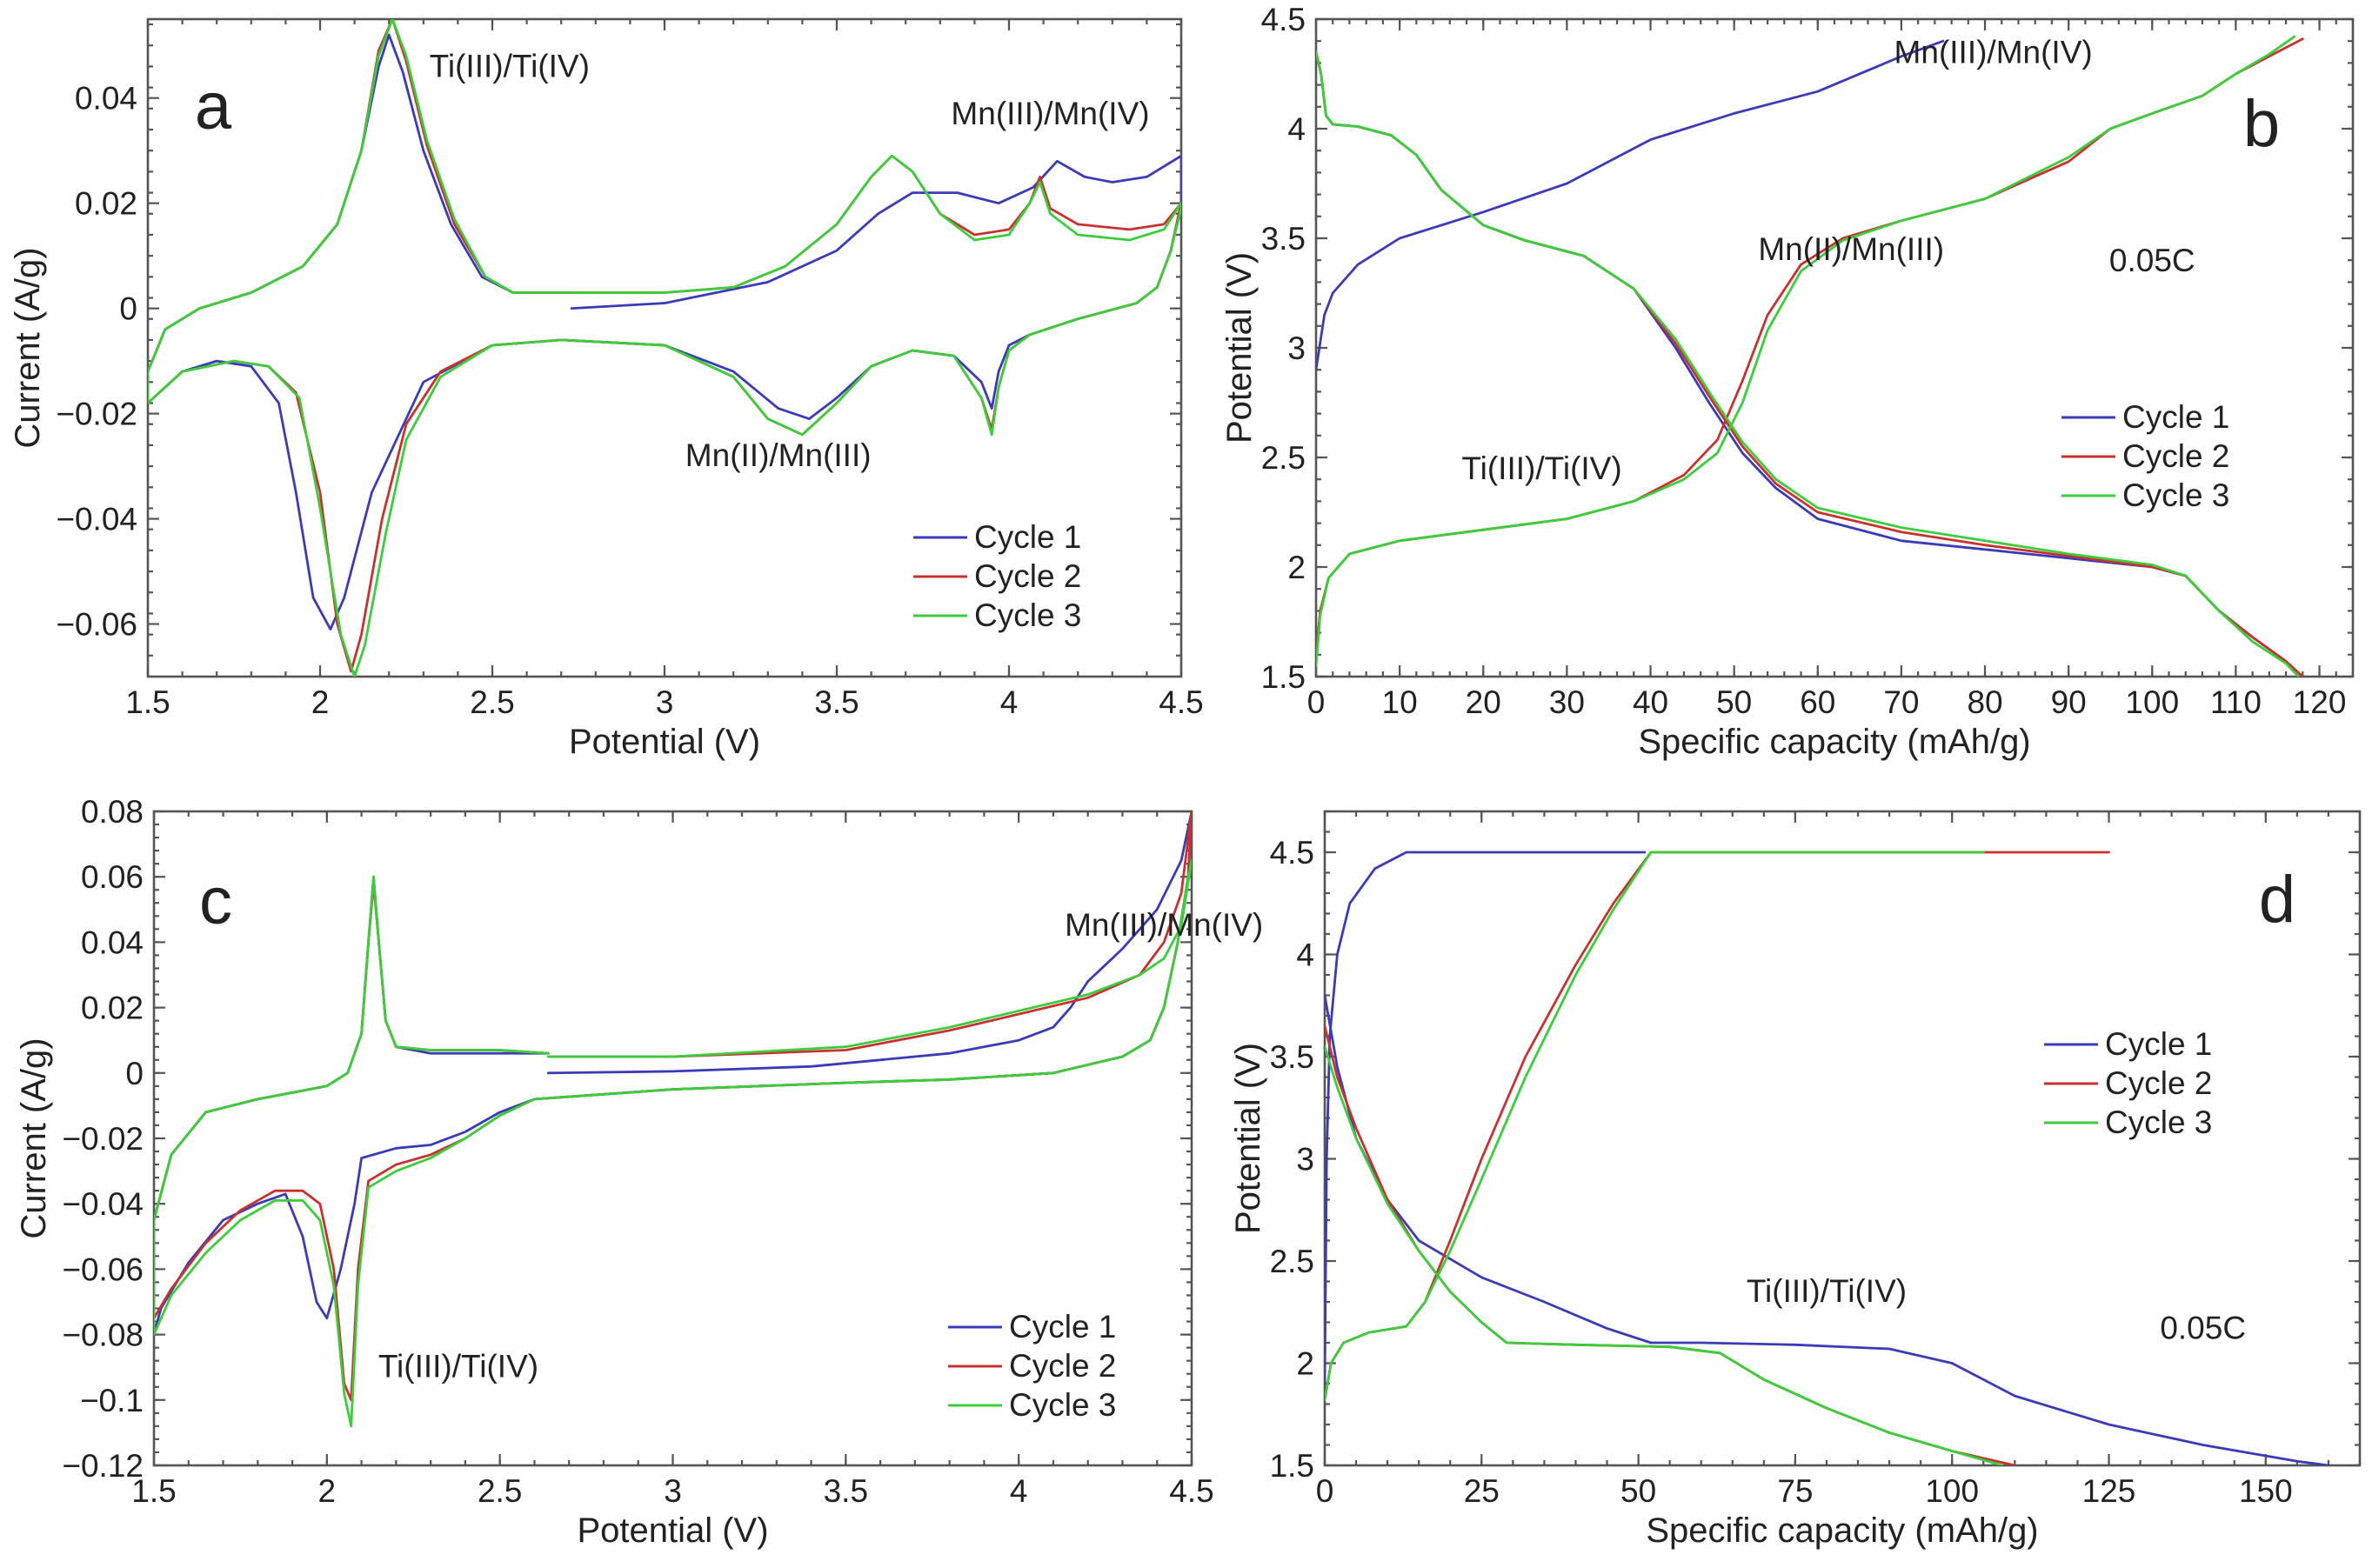 This screenshot has height=1568, width=2372. I want to click on annotation-label: Mn(III)/Mn(IV), so click(1994, 52).